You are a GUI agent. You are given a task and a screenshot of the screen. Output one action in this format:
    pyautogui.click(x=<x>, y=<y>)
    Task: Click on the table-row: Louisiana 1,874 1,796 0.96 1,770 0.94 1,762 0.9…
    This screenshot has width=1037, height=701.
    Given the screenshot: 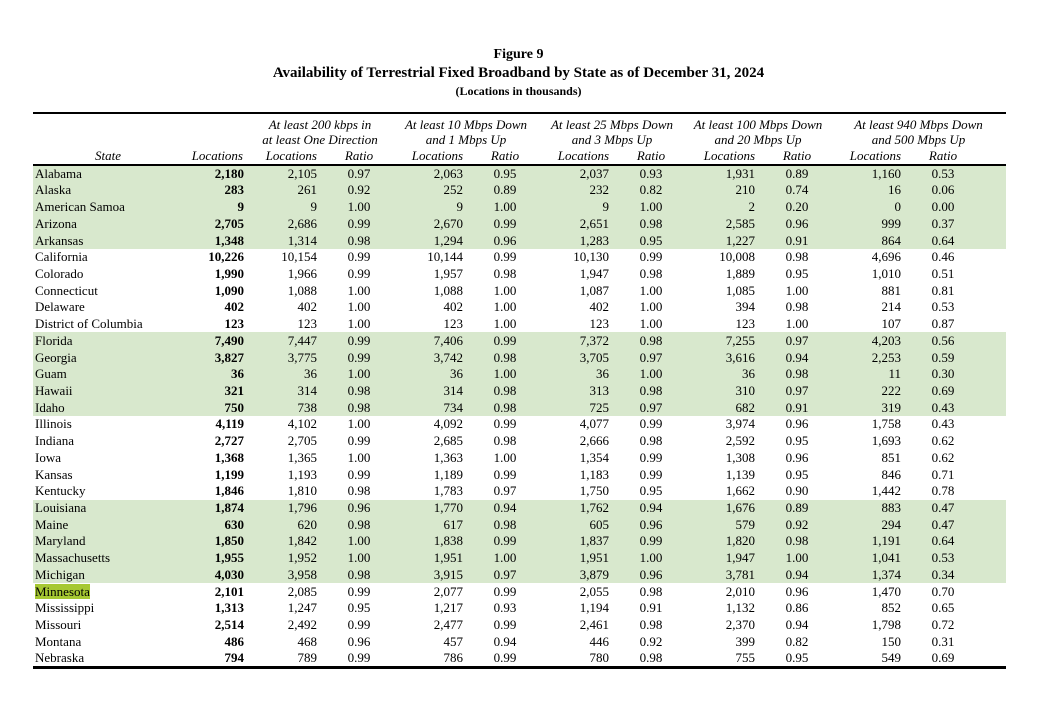 What is the action you would take?
    pyautogui.click(x=520, y=508)
    